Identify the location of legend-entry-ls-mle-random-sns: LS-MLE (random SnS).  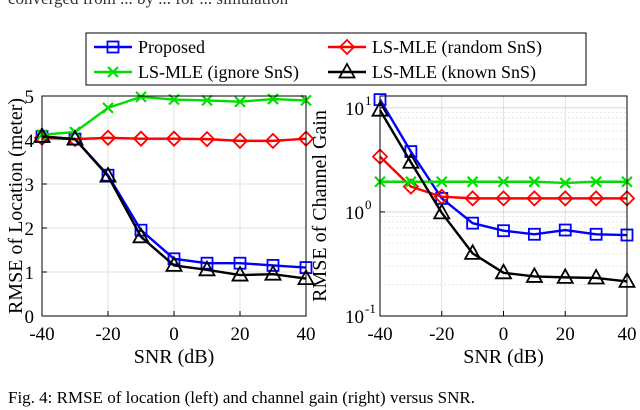
(435, 47).